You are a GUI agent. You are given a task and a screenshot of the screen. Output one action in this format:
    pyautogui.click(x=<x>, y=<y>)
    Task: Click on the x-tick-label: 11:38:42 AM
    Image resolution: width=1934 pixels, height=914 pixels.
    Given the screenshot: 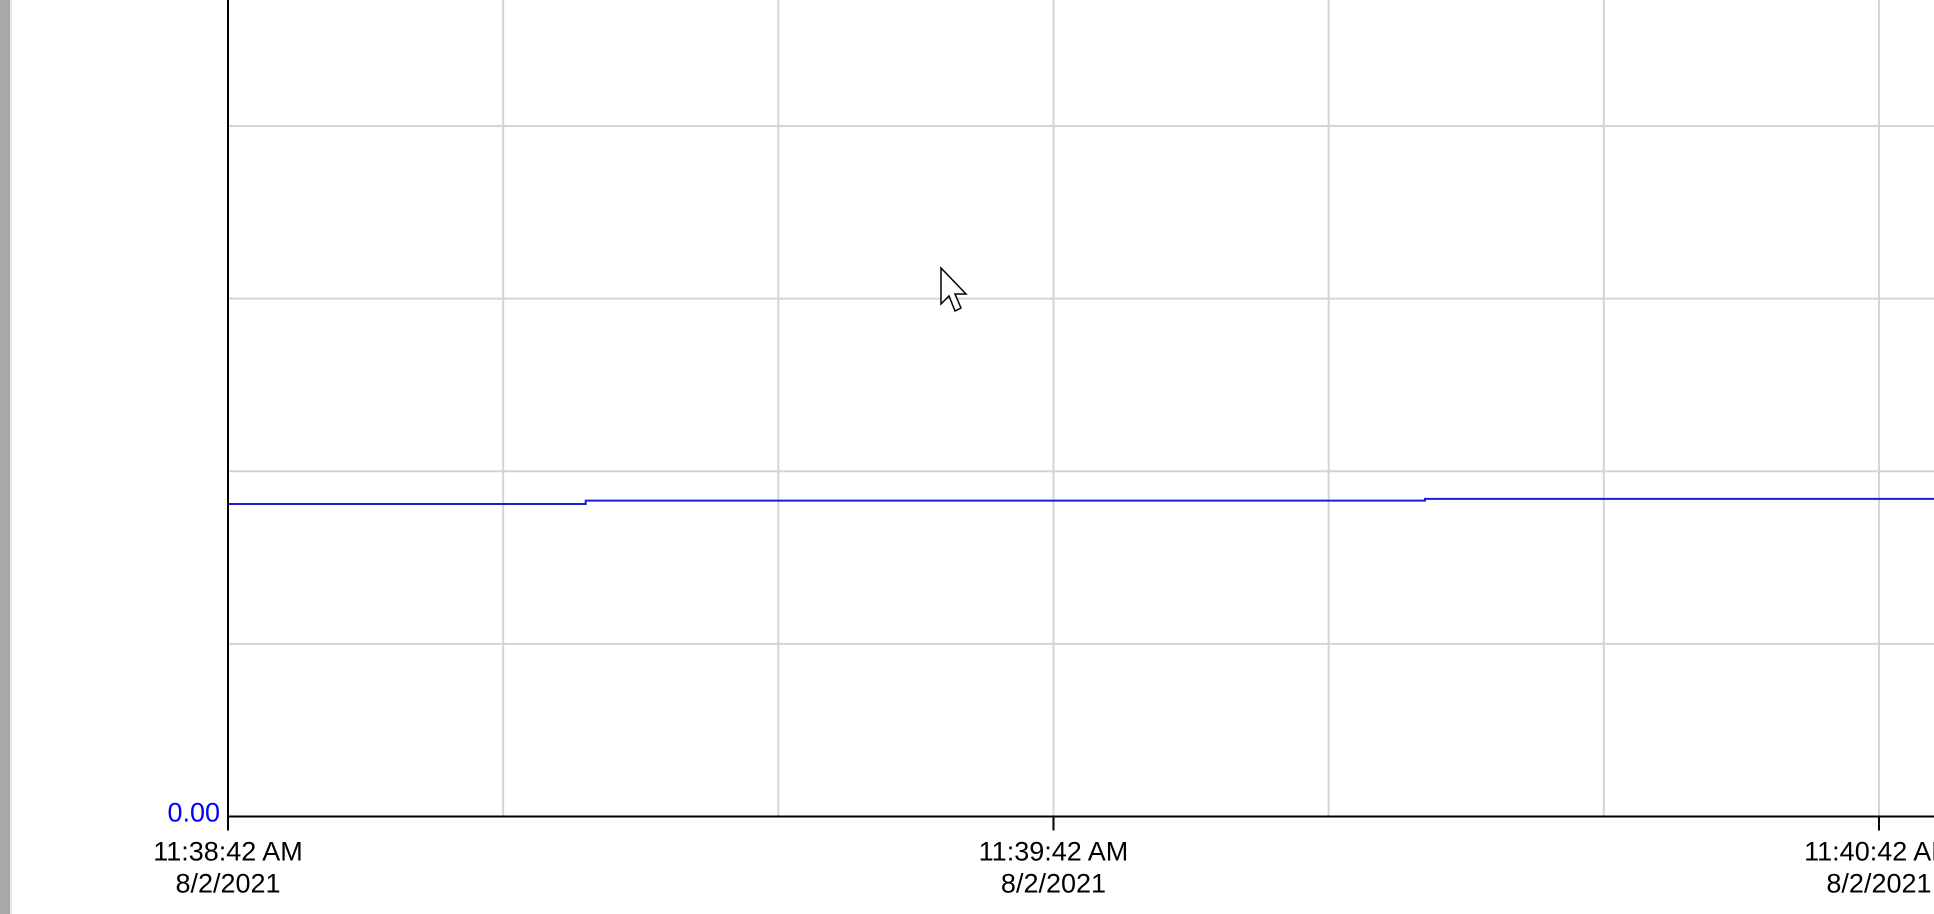 What is the action you would take?
    pyautogui.click(x=228, y=852)
    